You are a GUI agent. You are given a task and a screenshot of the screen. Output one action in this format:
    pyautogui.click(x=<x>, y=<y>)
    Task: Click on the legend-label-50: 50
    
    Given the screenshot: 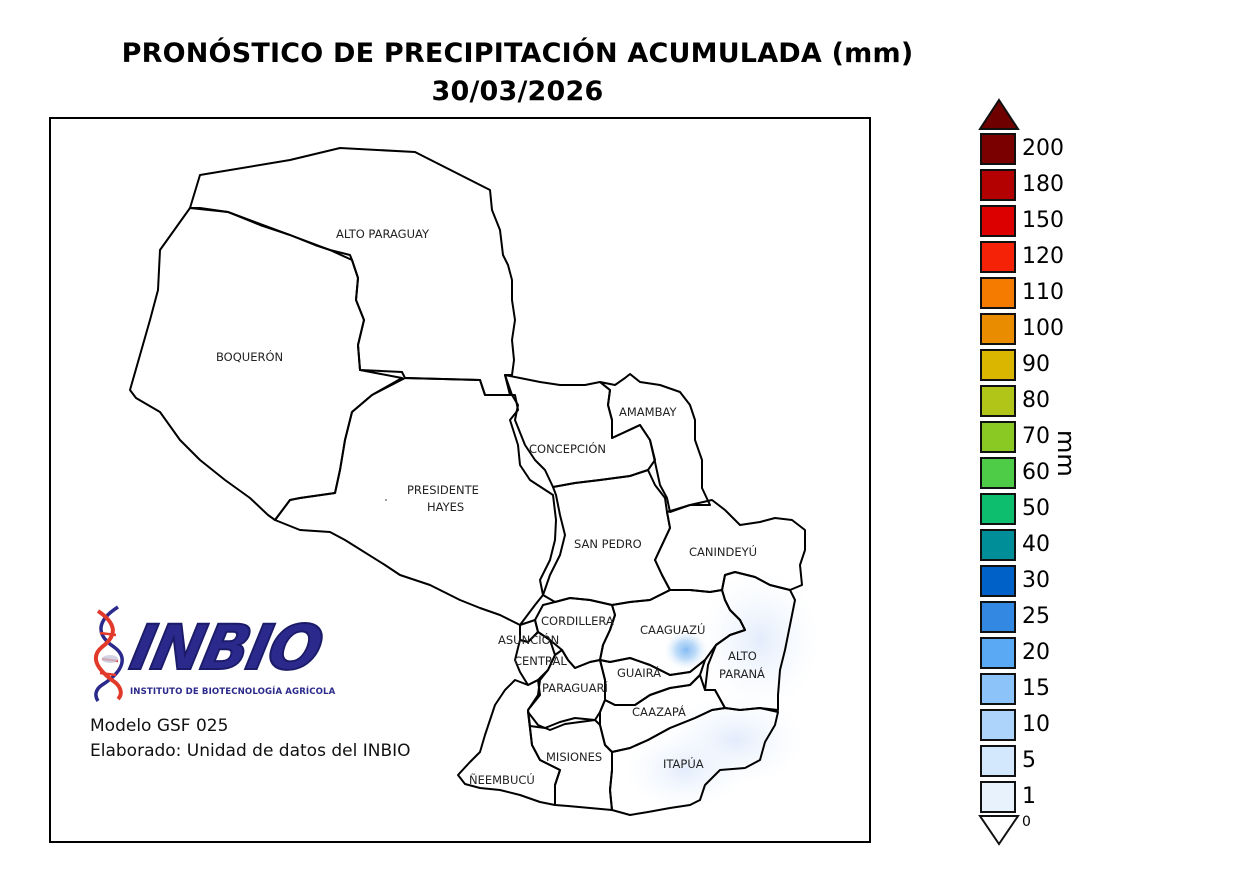 What is the action you would take?
    pyautogui.click(x=1036, y=508)
    